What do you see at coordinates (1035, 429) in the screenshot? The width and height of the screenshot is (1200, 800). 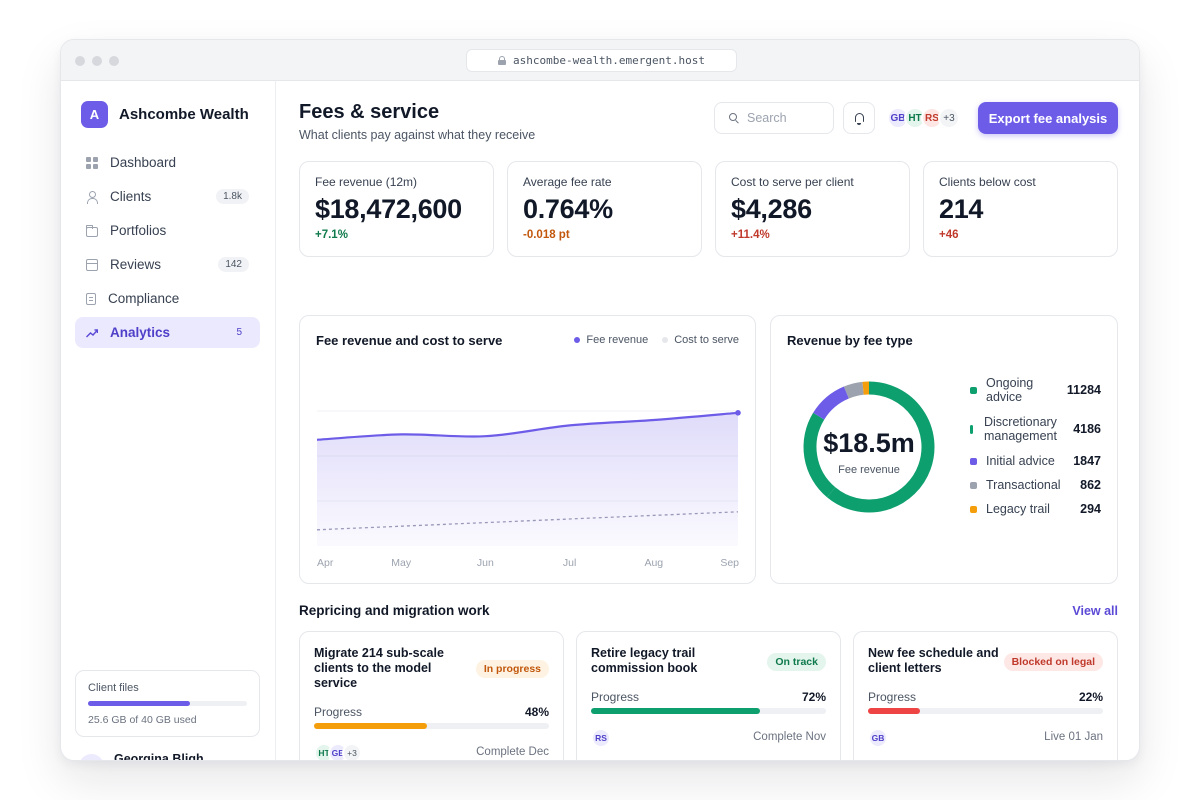 I see `legend-item-discretionary-management: Discretionary management 4186` at bounding box center [1035, 429].